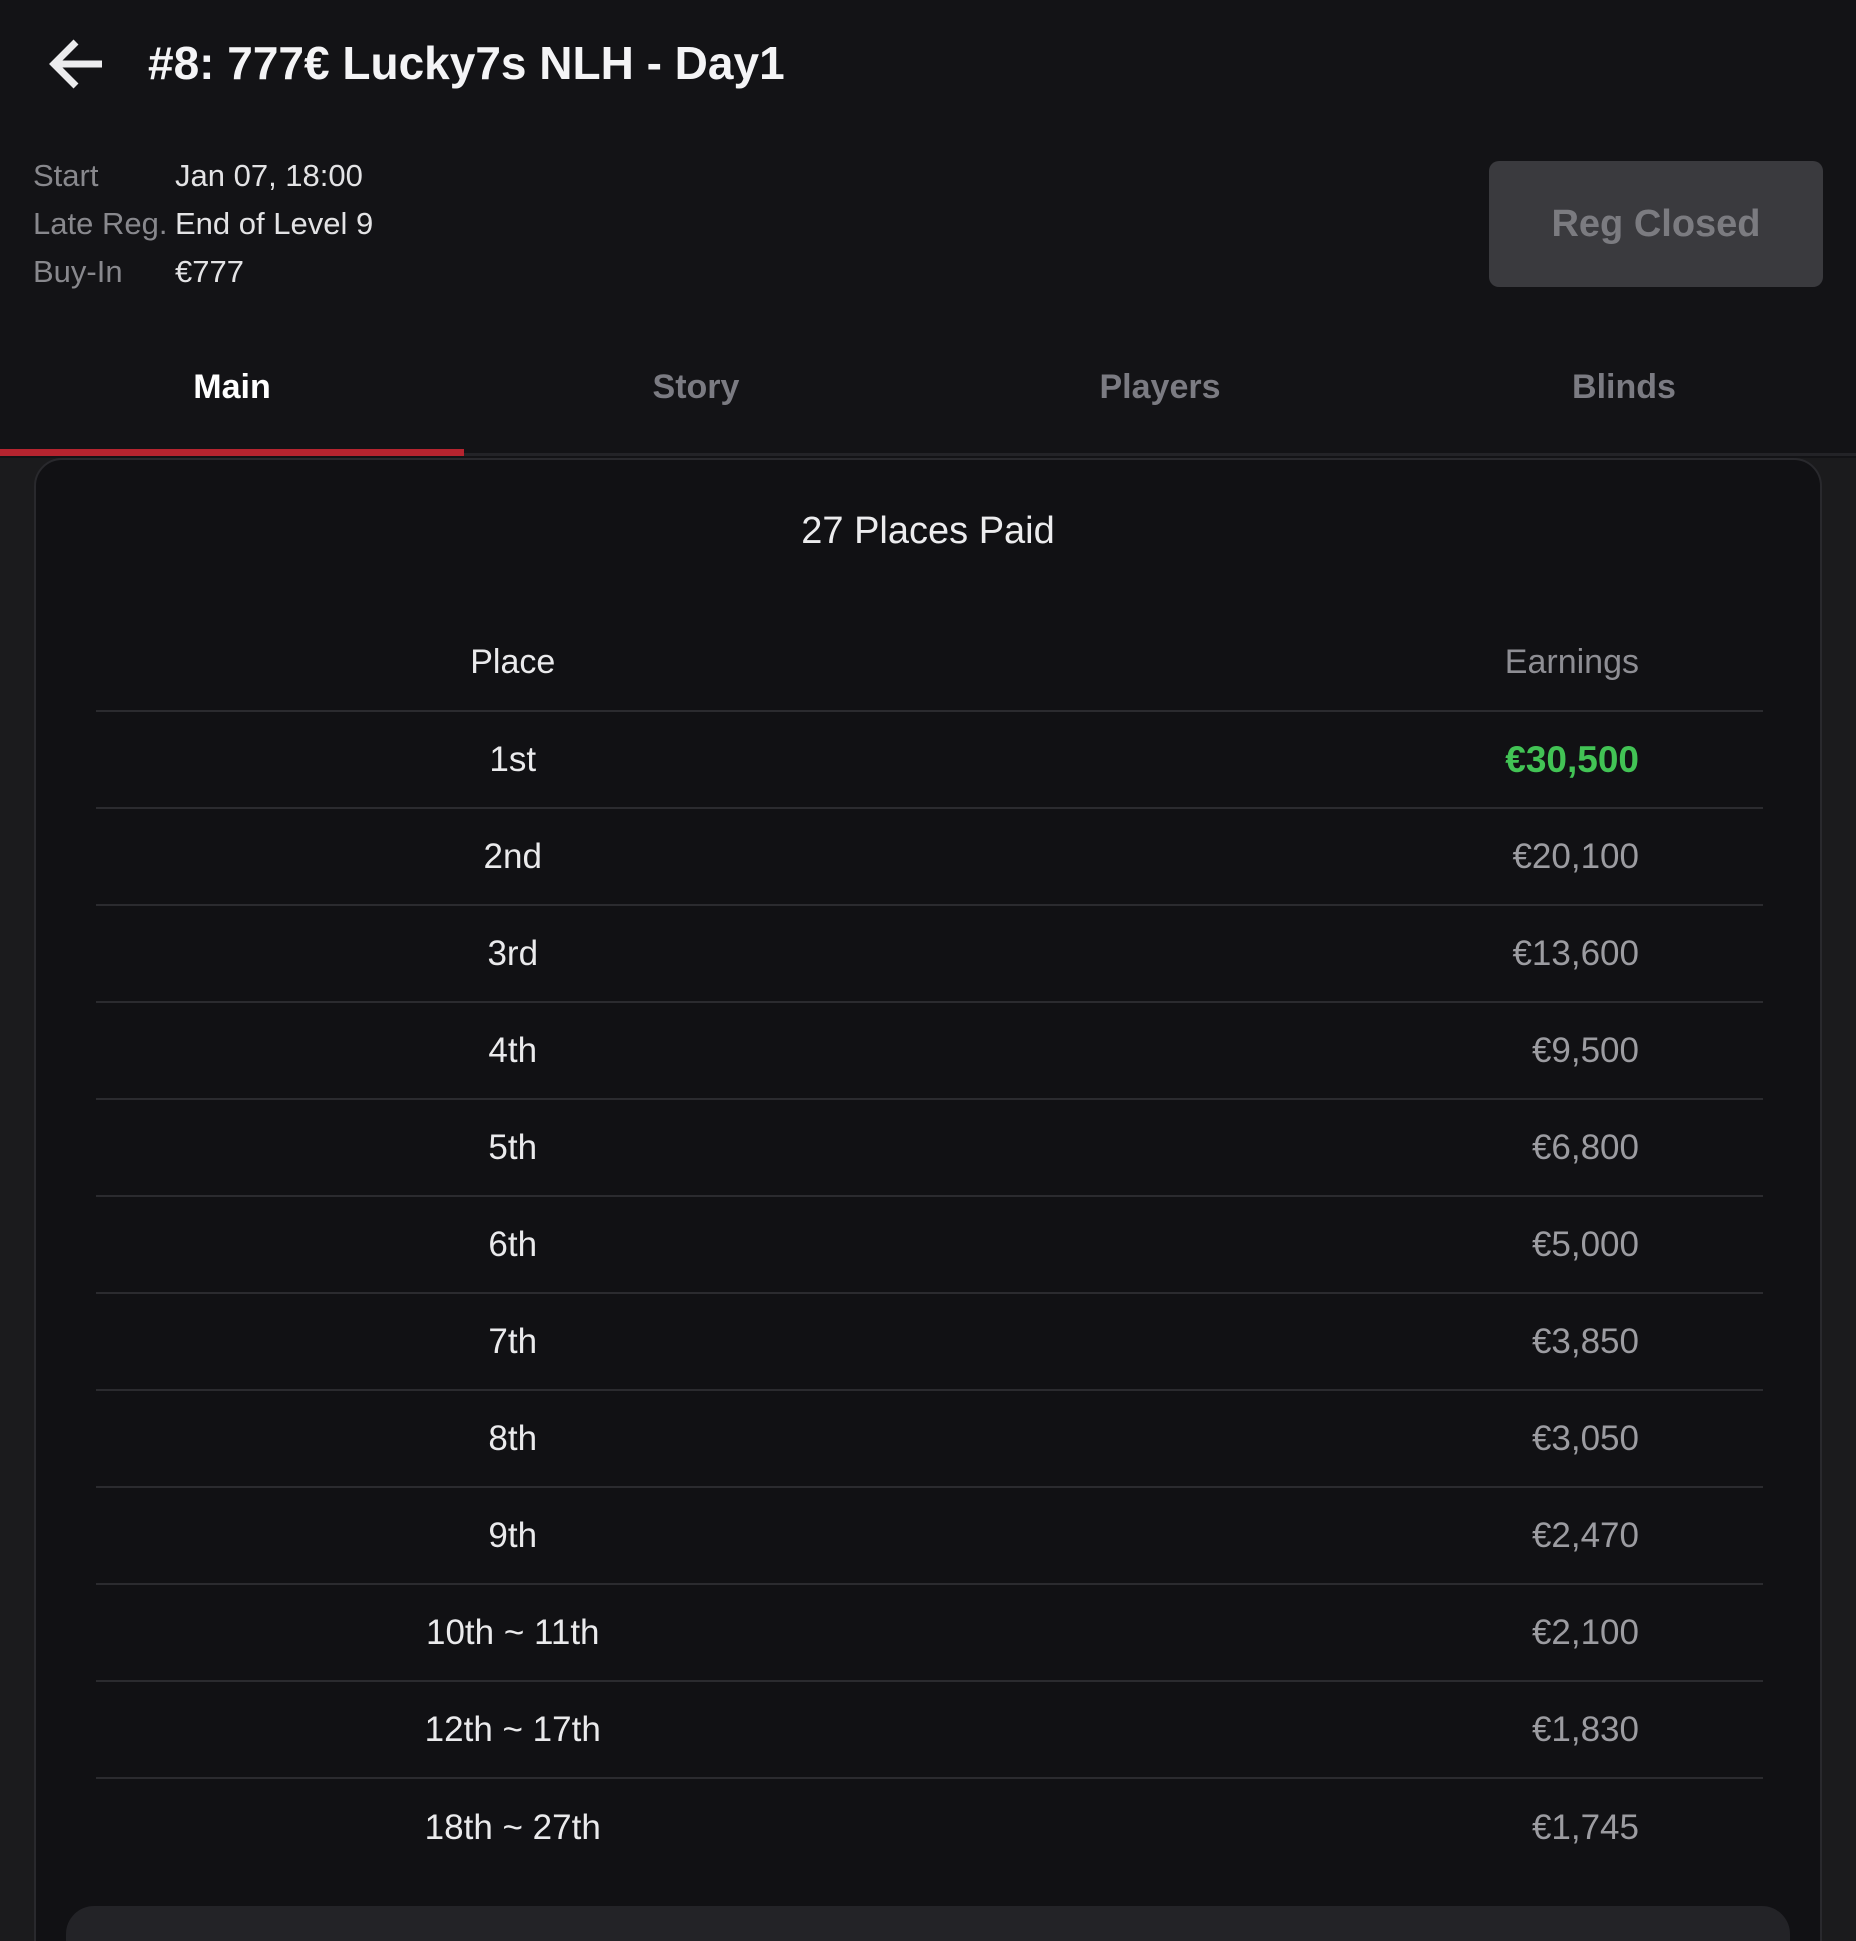  What do you see at coordinates (929, 760) in the screenshot?
I see `table-row: 1st €30,500` at bounding box center [929, 760].